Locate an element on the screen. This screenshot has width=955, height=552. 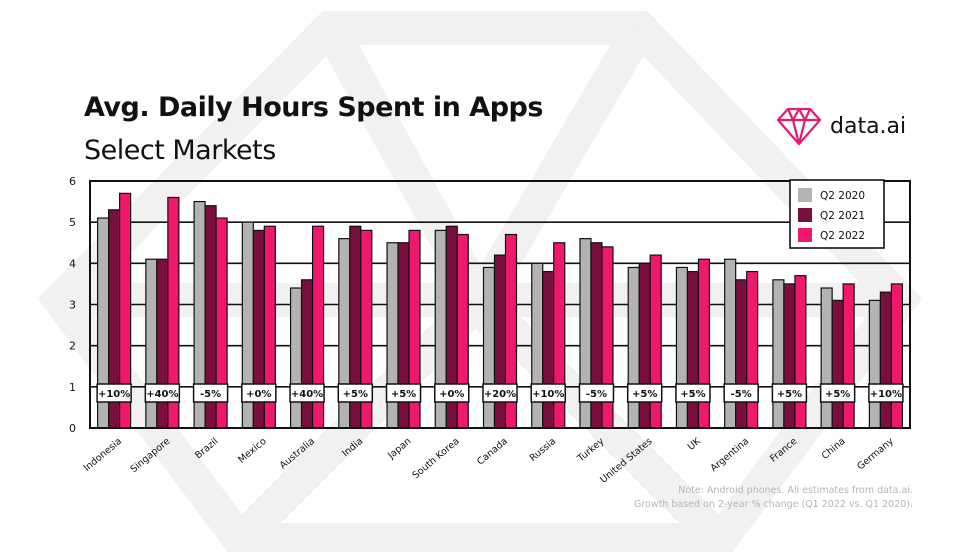
x-tick-label: Argentina is located at coordinates (730, 455).